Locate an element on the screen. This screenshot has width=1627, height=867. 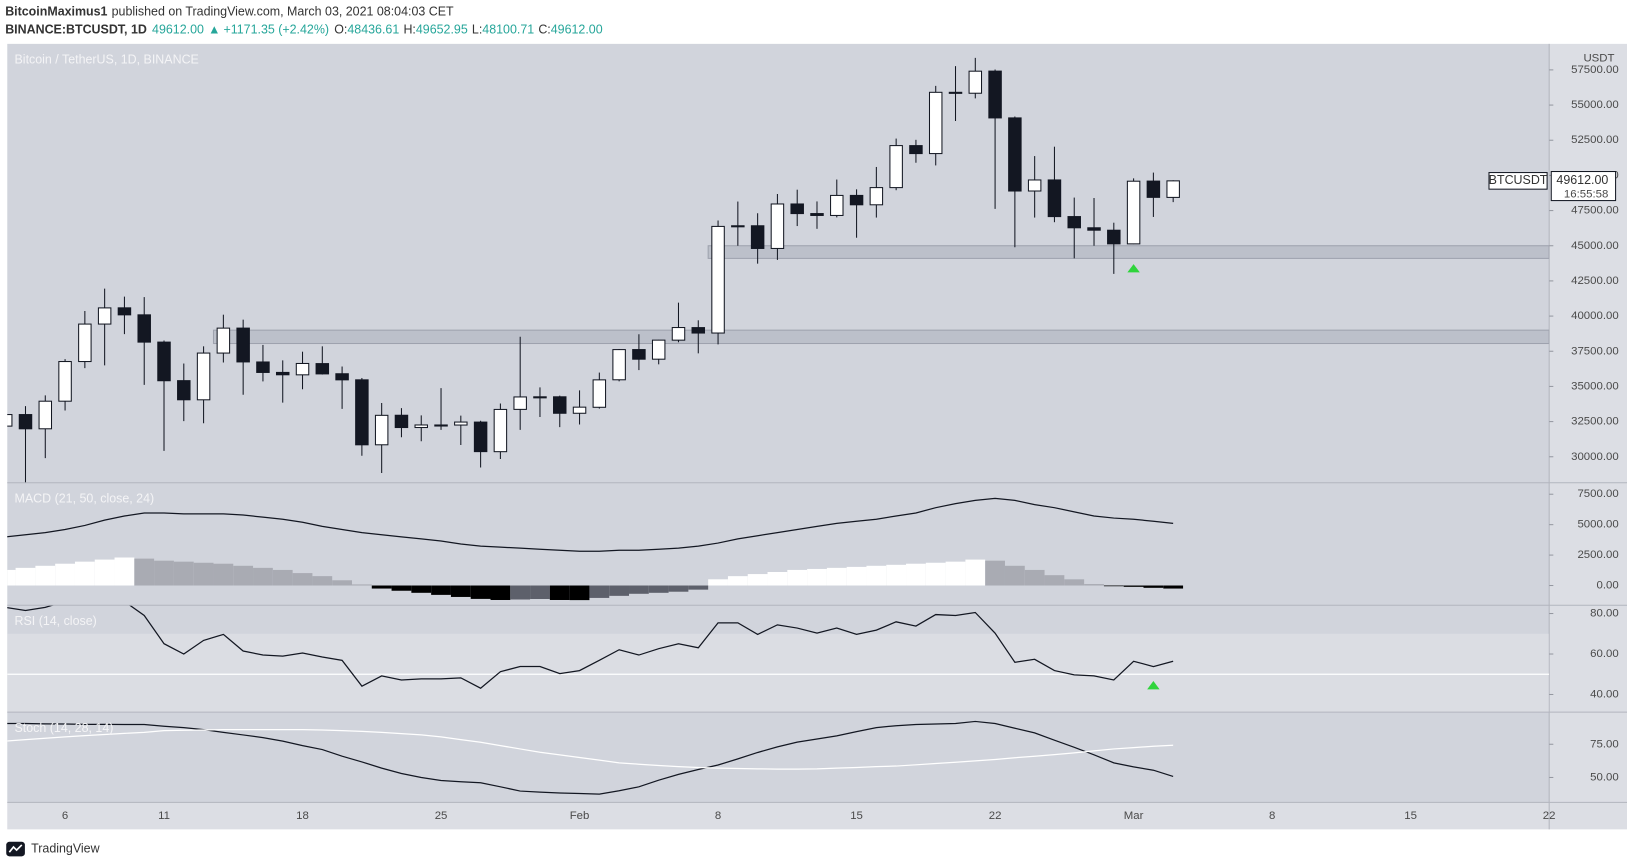
pane-legend: Stoch (14, 28, 14) is located at coordinates (64, 728).